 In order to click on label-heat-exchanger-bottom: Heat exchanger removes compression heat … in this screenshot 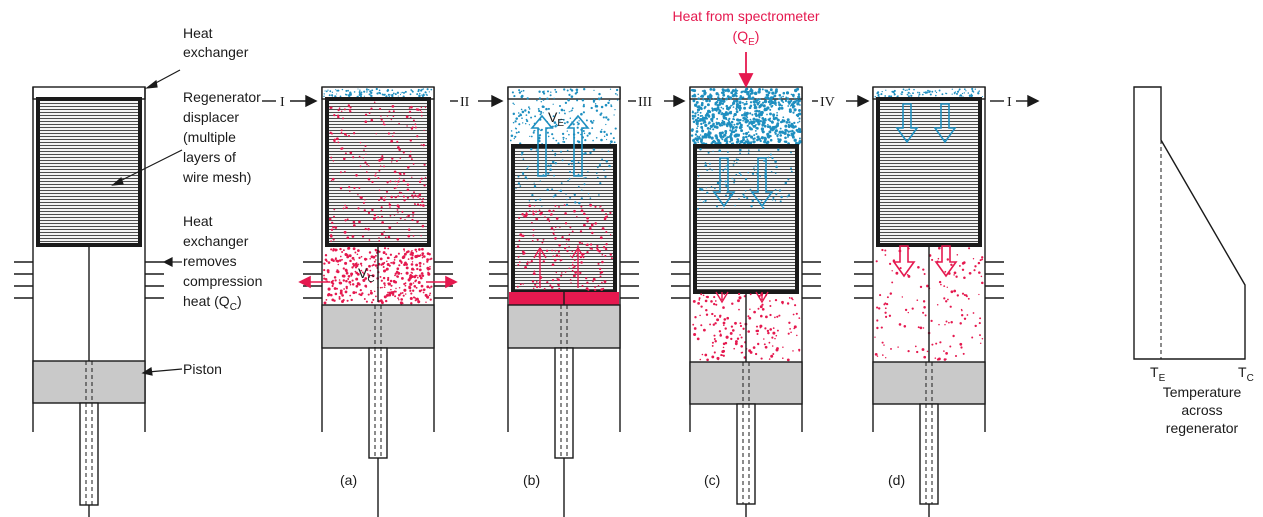, I will do `click(222, 263)`.